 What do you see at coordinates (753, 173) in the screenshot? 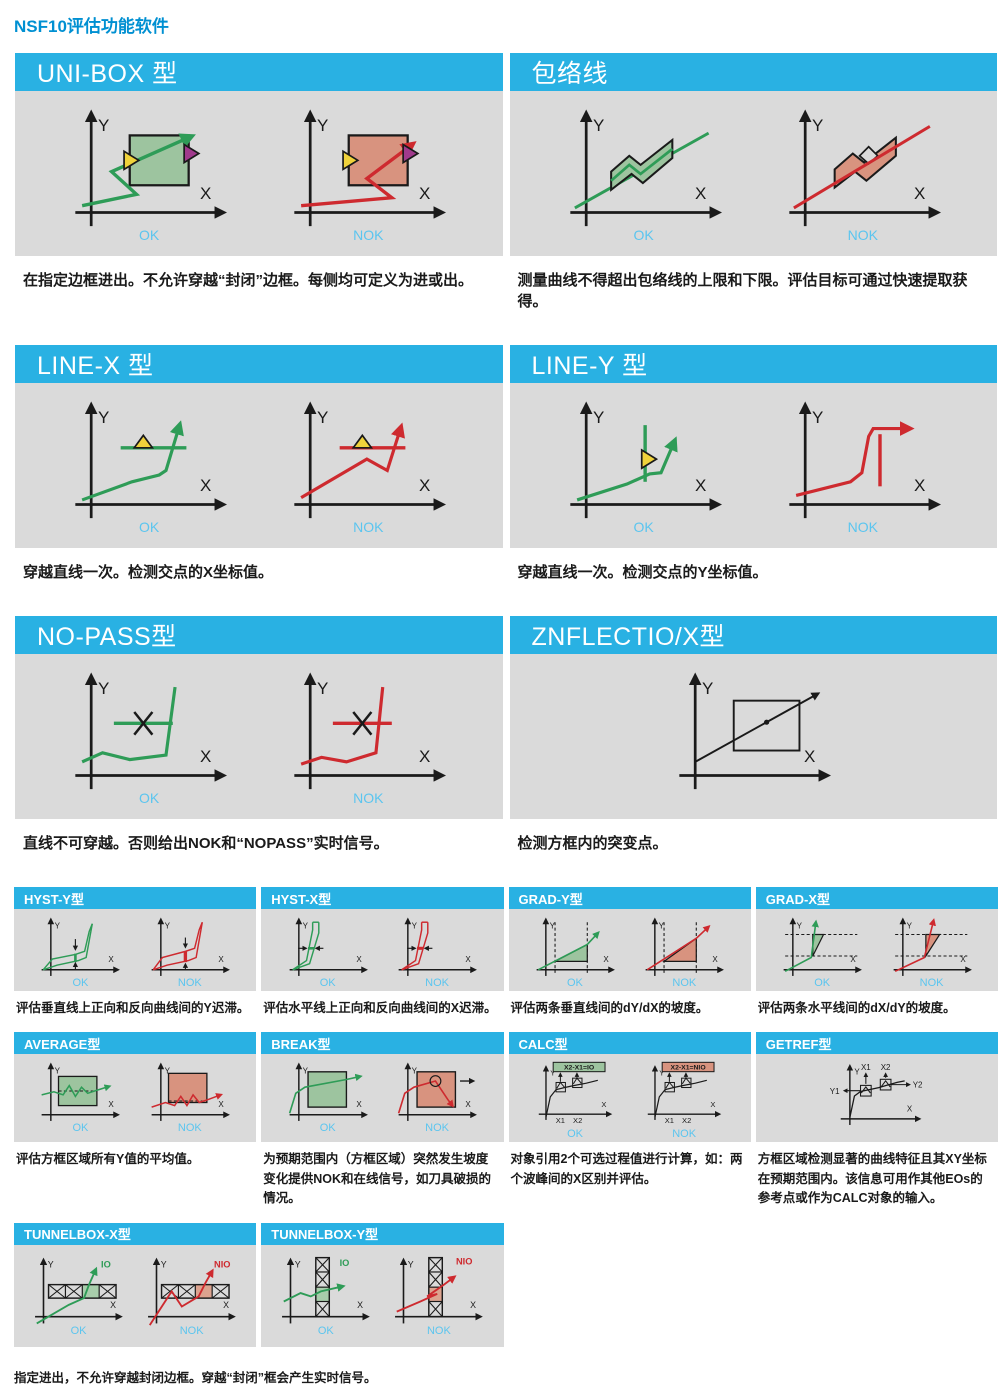
I see `panel-body-envelope: Y X OK Y X` at bounding box center [753, 173].